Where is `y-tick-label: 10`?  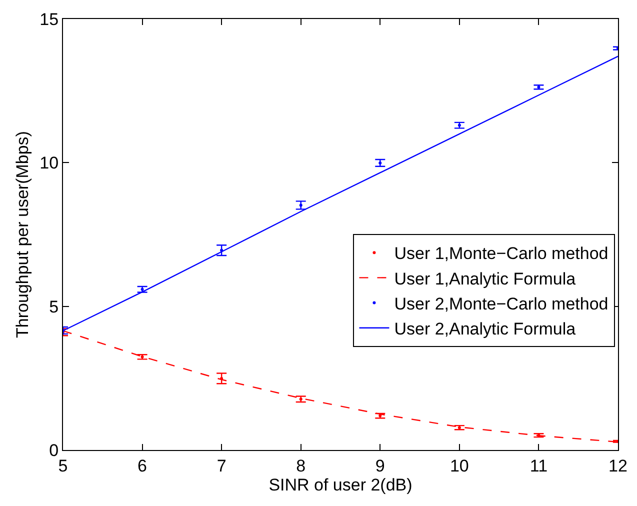 y-tick-label: 10 is located at coordinates (49, 163).